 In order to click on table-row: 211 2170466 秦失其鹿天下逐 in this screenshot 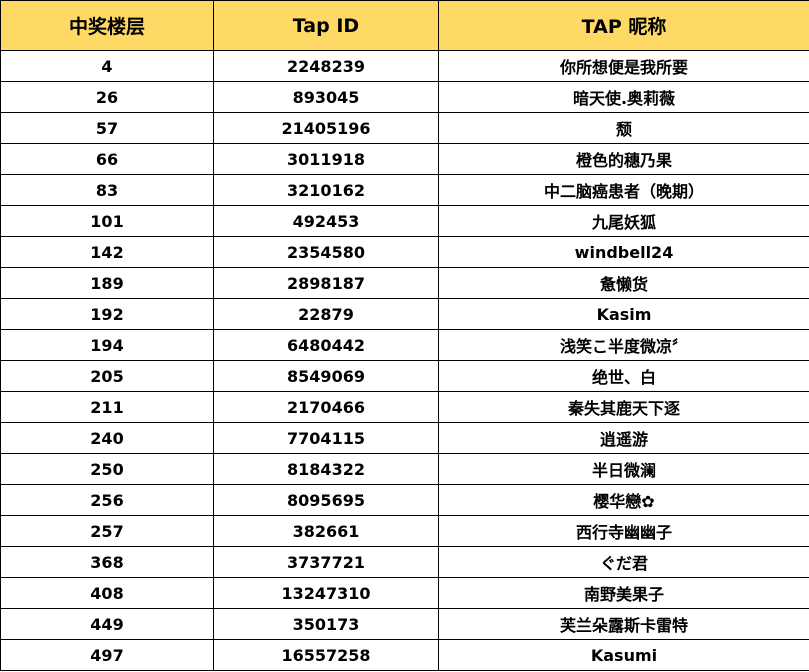, I will do `click(404, 407)`.